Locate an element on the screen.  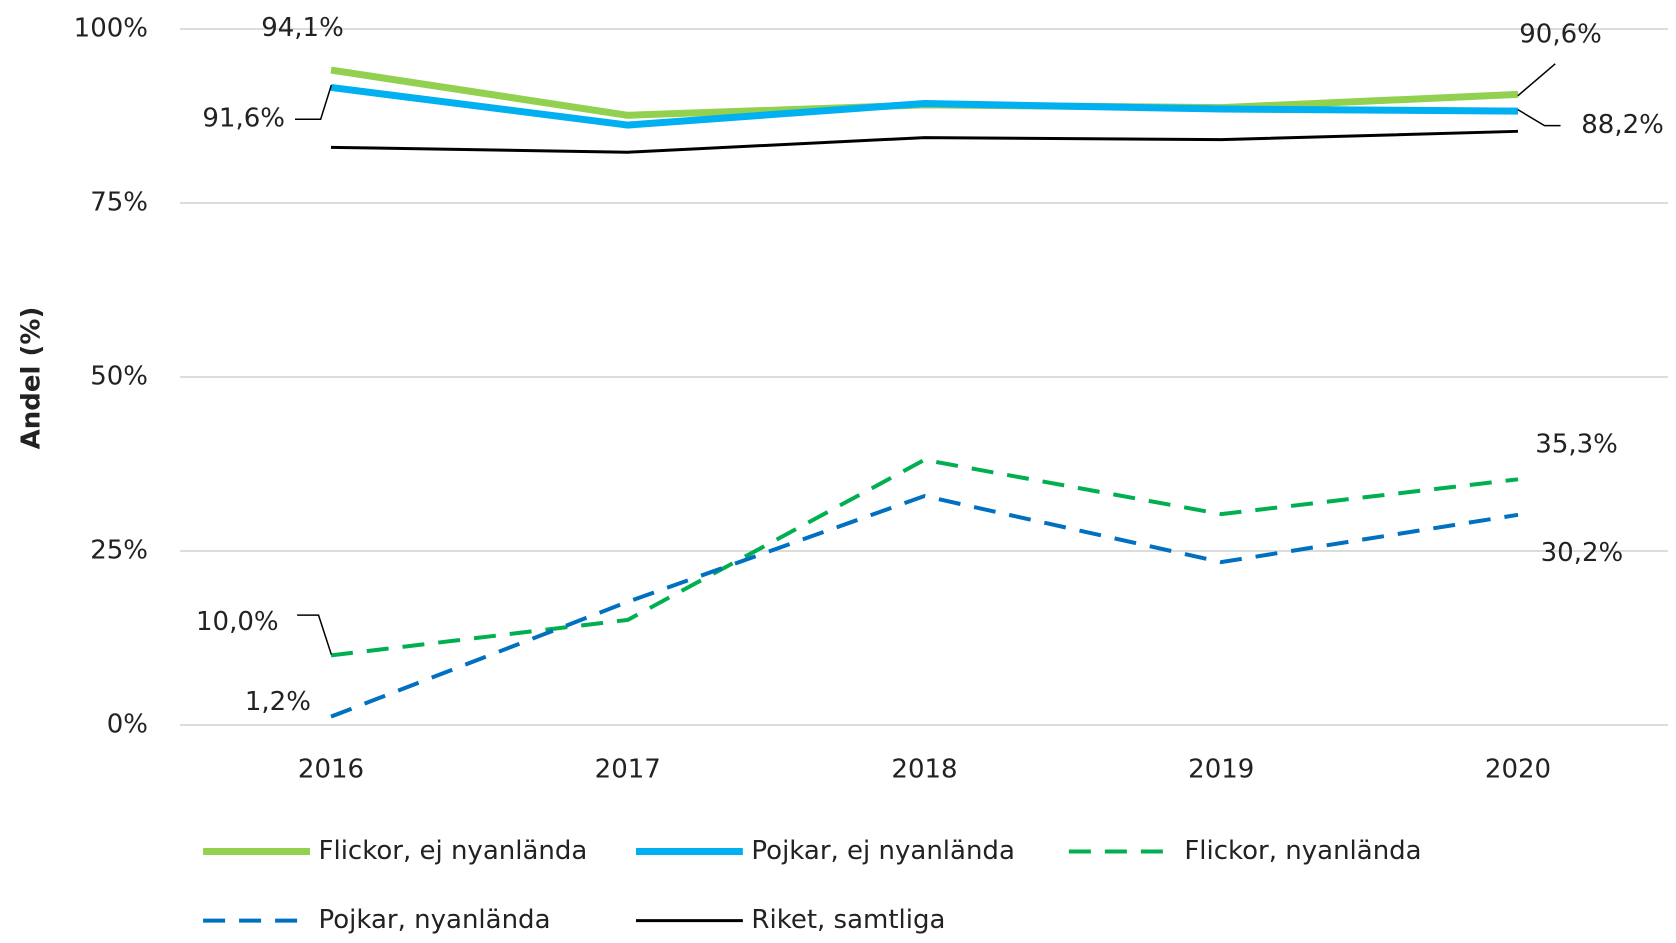
x-tick-label: 2018 is located at coordinates (924, 770).